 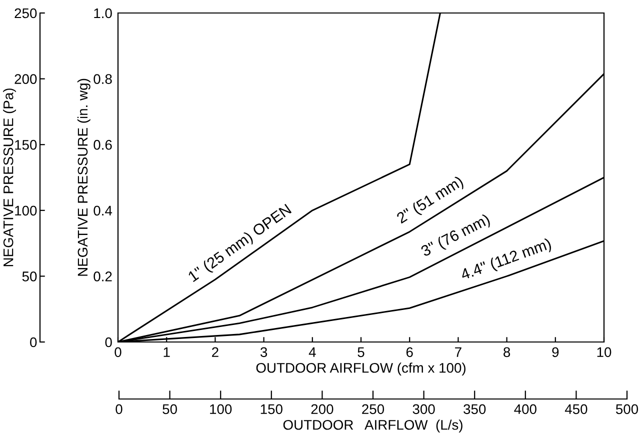 What do you see at coordinates (118, 352) in the screenshot?
I see `x-tick-label: 0` at bounding box center [118, 352].